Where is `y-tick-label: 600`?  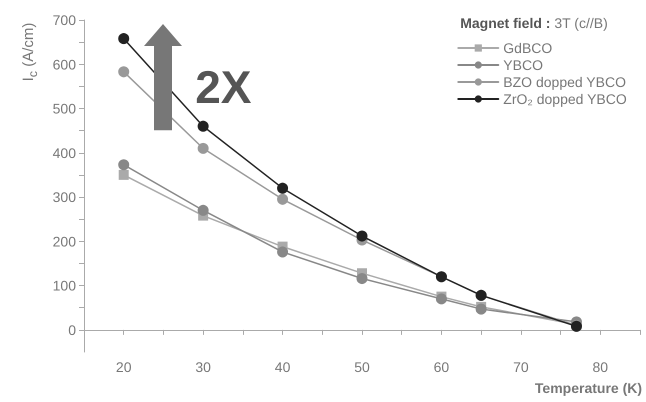 y-tick-label: 600 is located at coordinates (64, 64).